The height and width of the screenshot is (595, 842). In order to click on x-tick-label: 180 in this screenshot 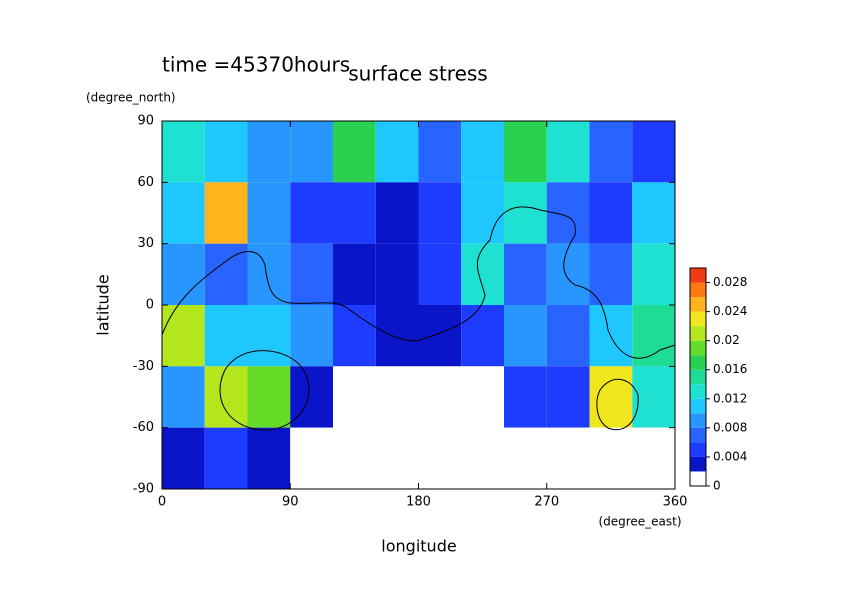, I will do `click(418, 502)`.